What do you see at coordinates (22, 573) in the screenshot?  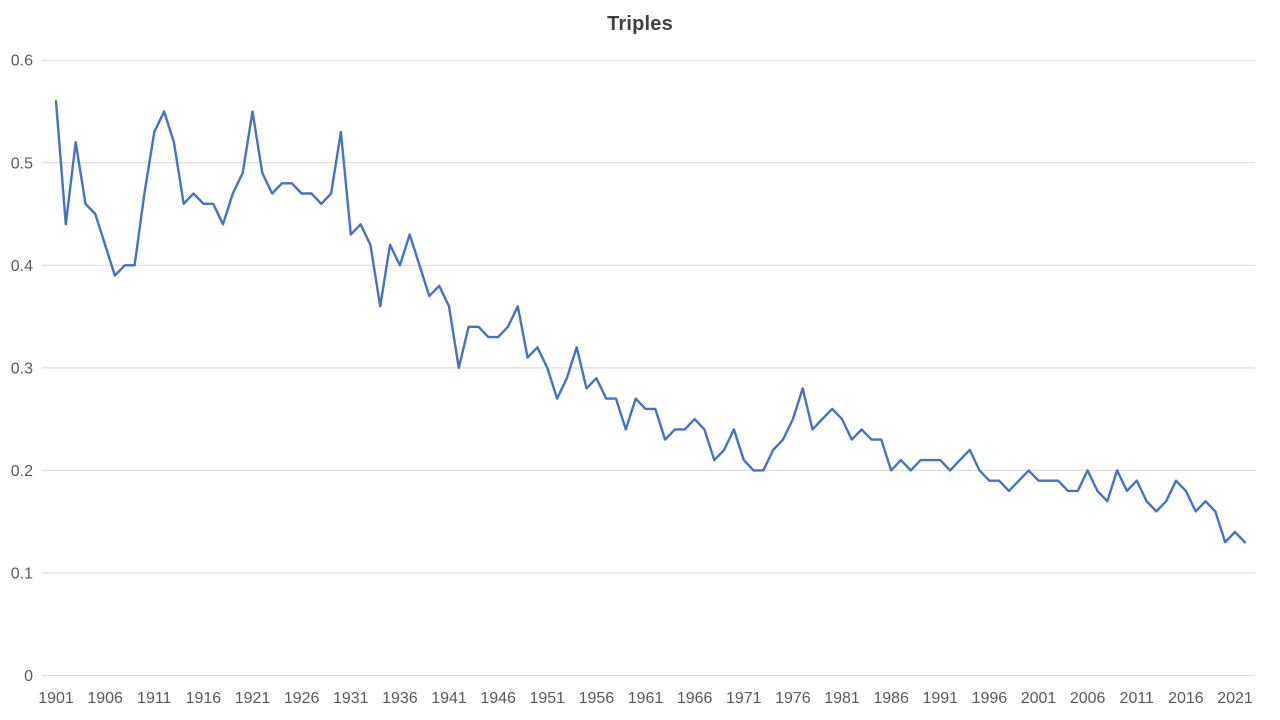 I see `y-axis-tick-label: 0.1` at bounding box center [22, 573].